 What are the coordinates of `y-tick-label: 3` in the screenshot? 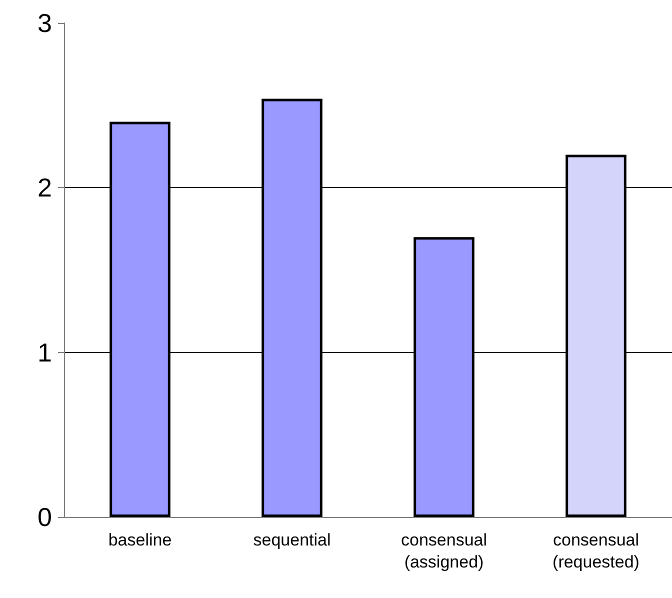 It's located at (45, 23).